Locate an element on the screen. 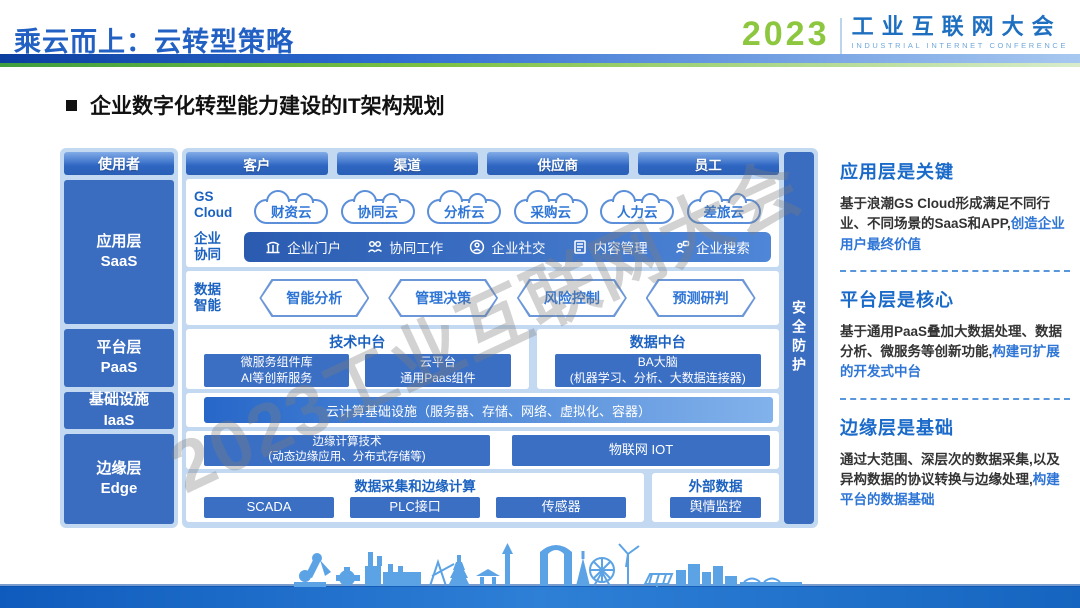 This screenshot has height=608, width=1080. collab-portal: 企业门户 is located at coordinates (303, 247).